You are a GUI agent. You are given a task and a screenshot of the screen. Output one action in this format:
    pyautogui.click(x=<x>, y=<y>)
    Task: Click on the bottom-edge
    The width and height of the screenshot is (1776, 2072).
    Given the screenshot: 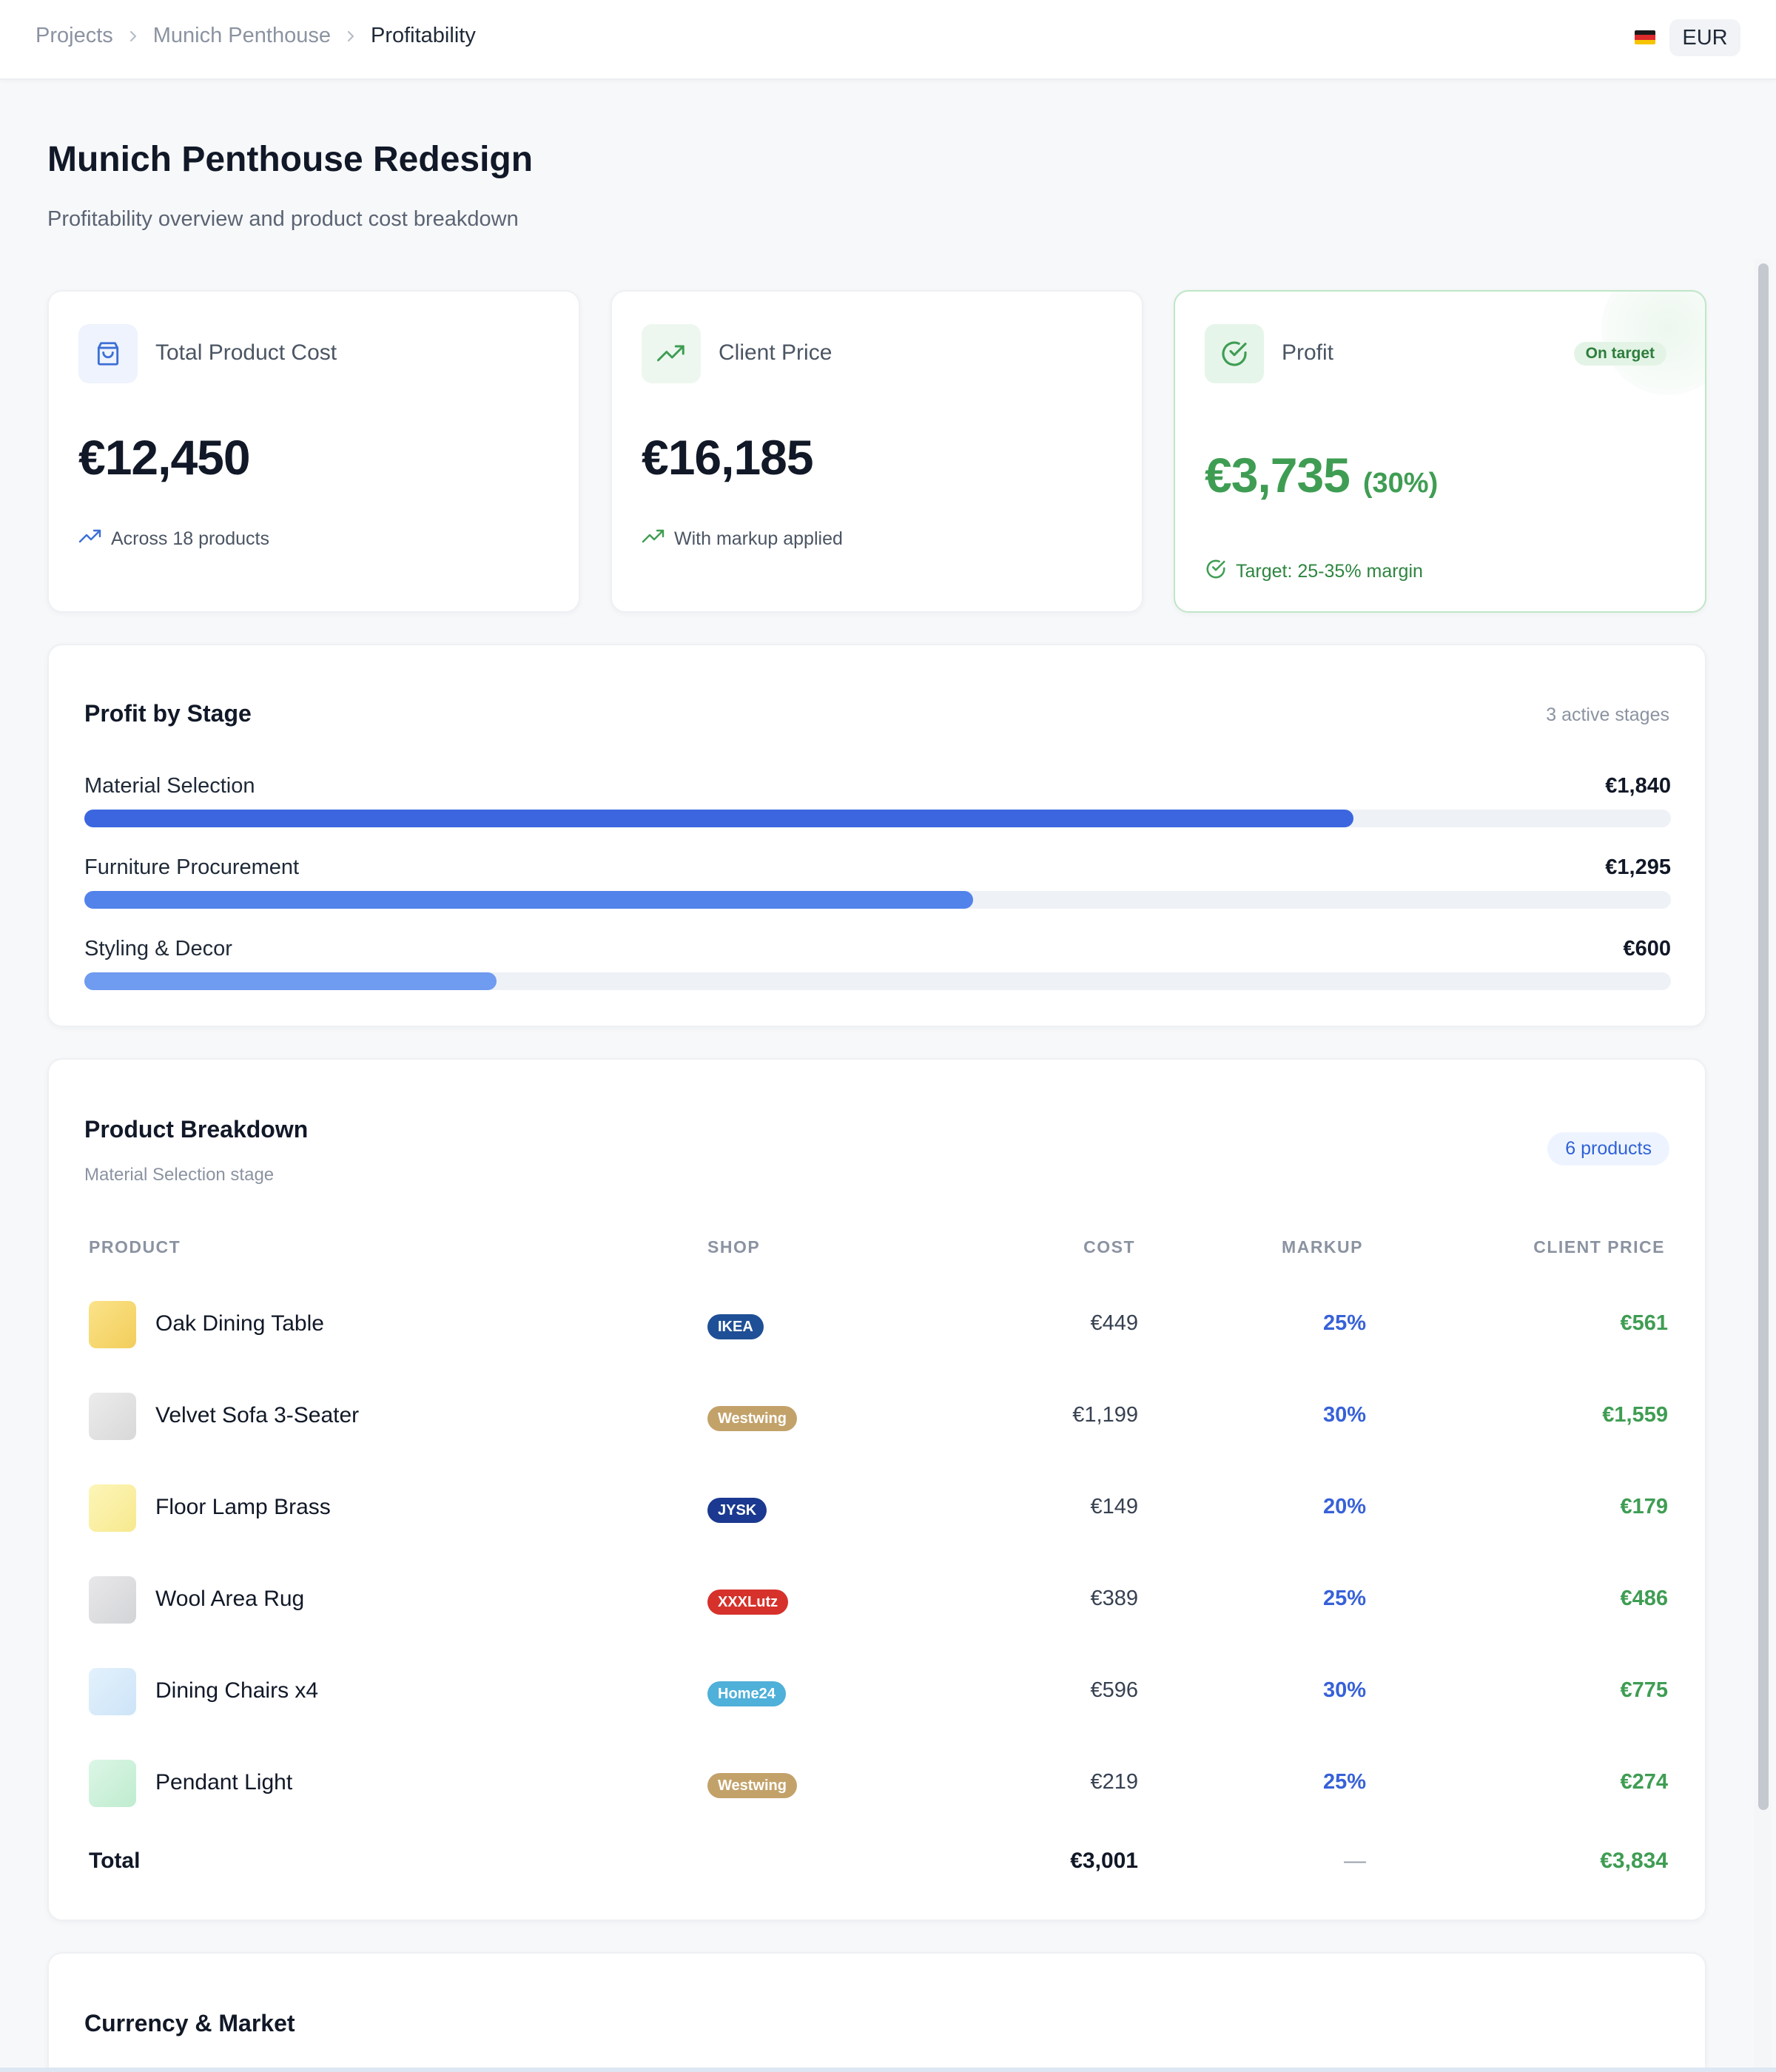 What is the action you would take?
    pyautogui.click(x=888, y=2070)
    